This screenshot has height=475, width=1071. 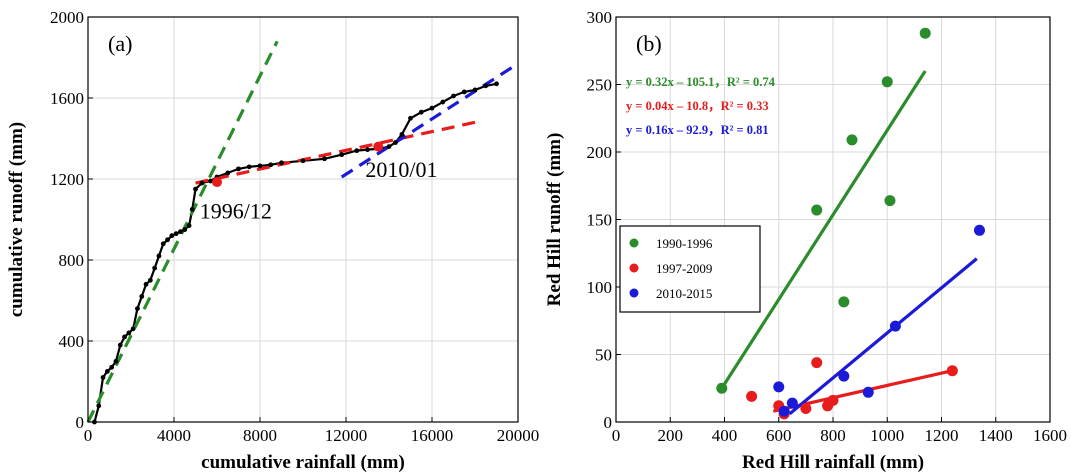 I want to click on x-tick-label: 200, so click(x=671, y=435).